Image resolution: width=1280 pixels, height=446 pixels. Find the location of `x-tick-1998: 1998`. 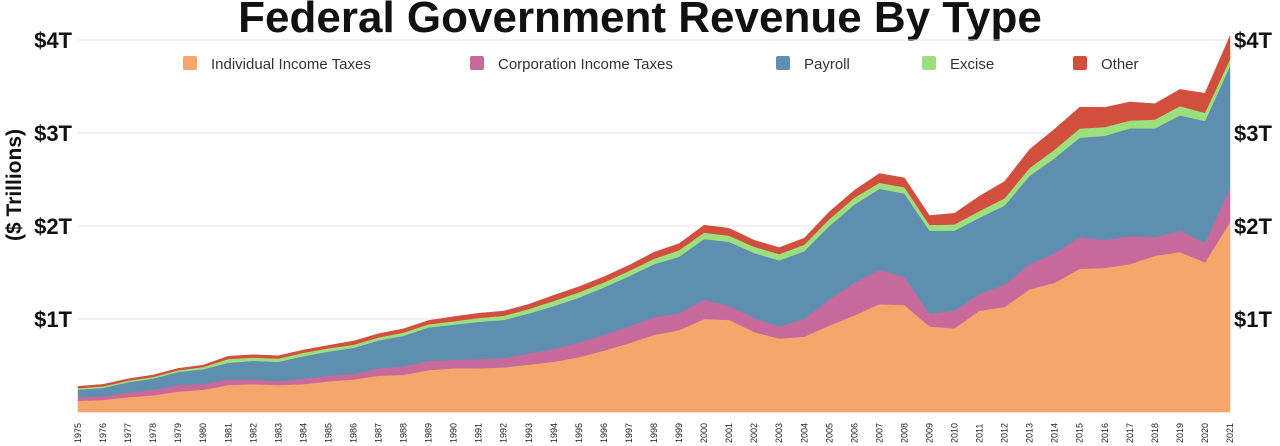

x-tick-1998: 1998 is located at coordinates (654, 433).